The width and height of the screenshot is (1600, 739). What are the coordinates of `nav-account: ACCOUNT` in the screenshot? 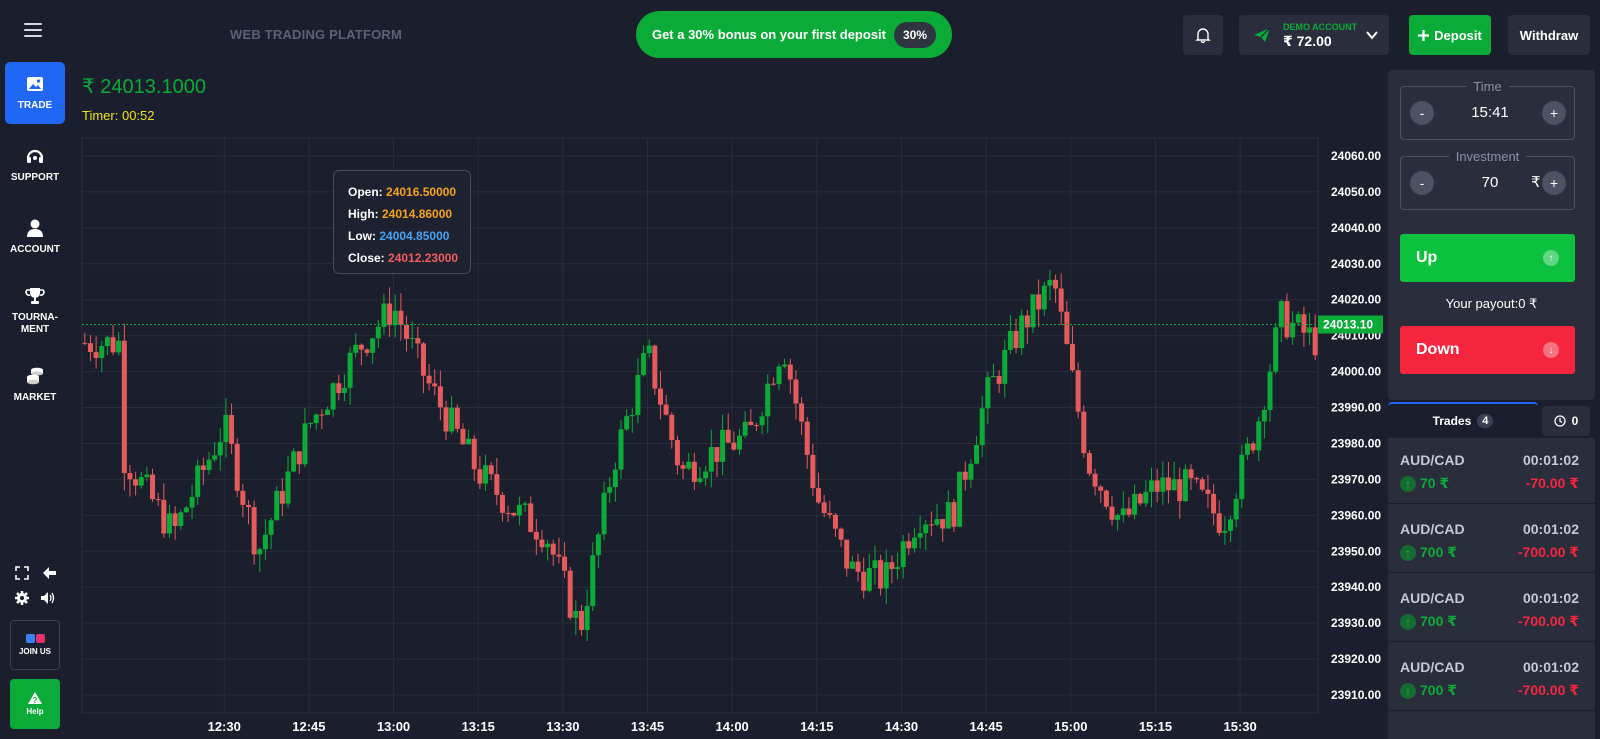 It's located at (35, 237).